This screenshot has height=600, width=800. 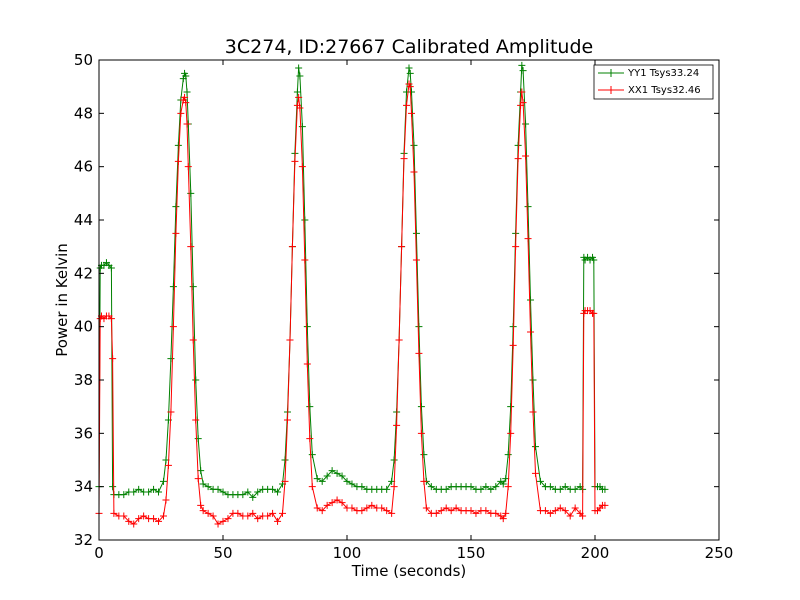 What do you see at coordinates (62, 300) in the screenshot?
I see `y-axis-label: Power in Kelvin` at bounding box center [62, 300].